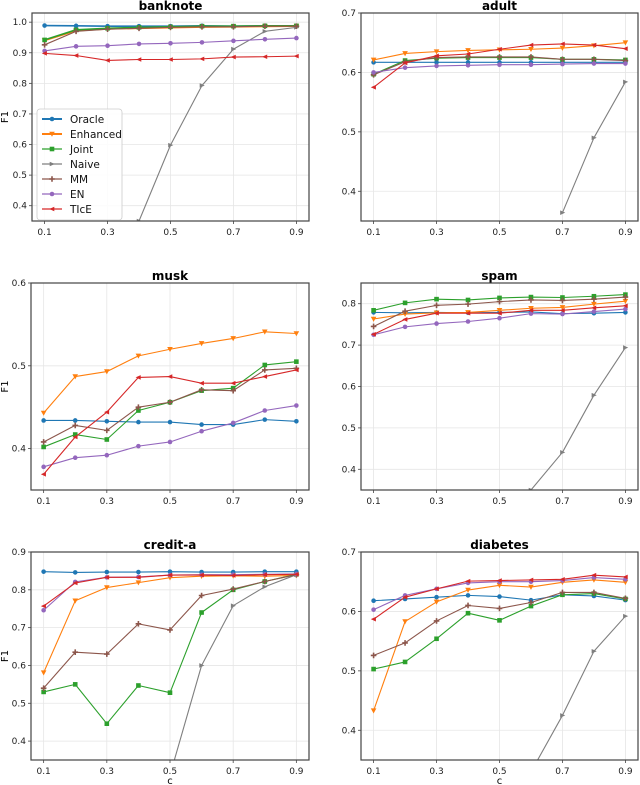 This screenshot has height=785, width=640. What do you see at coordinates (20, 115) in the screenshot?
I see `y-tick-label: 0.7` at bounding box center [20, 115].